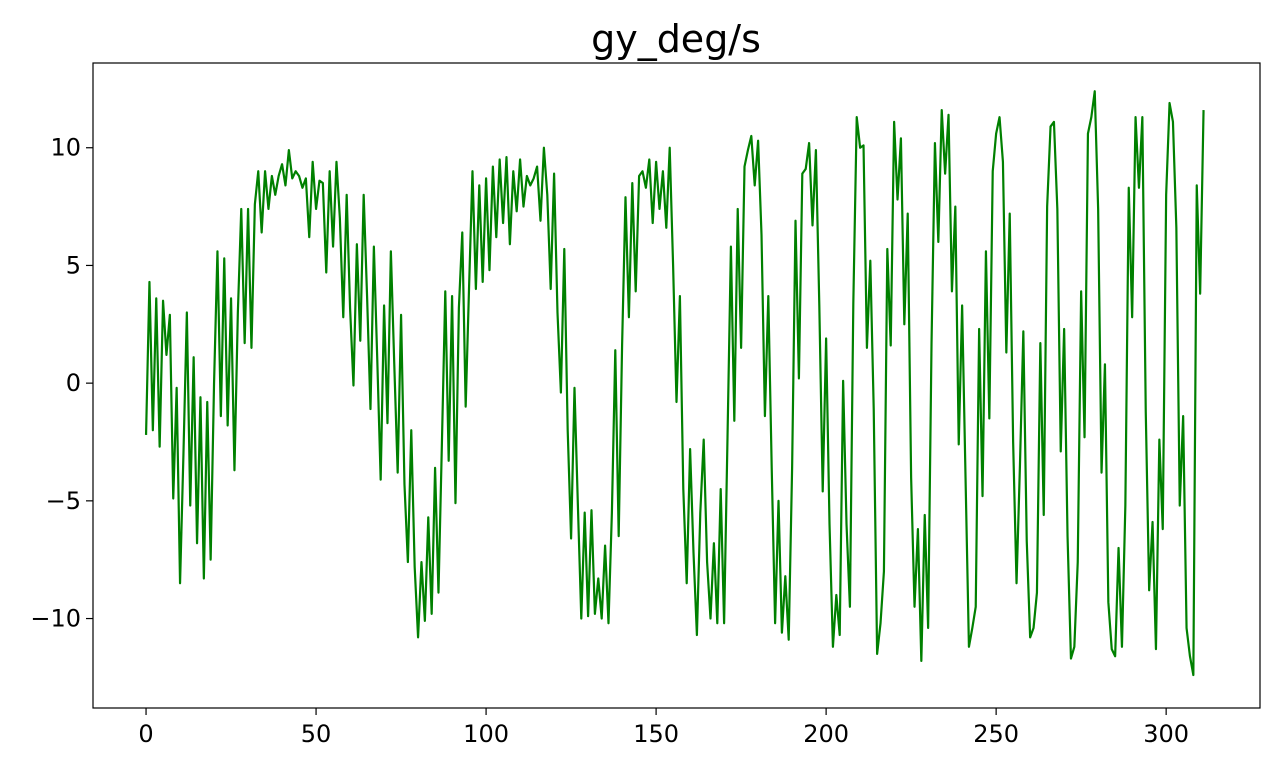 Image resolution: width=1280 pixels, height=768 pixels. What do you see at coordinates (1166, 734) in the screenshot?
I see `x-tick-label: 300` at bounding box center [1166, 734].